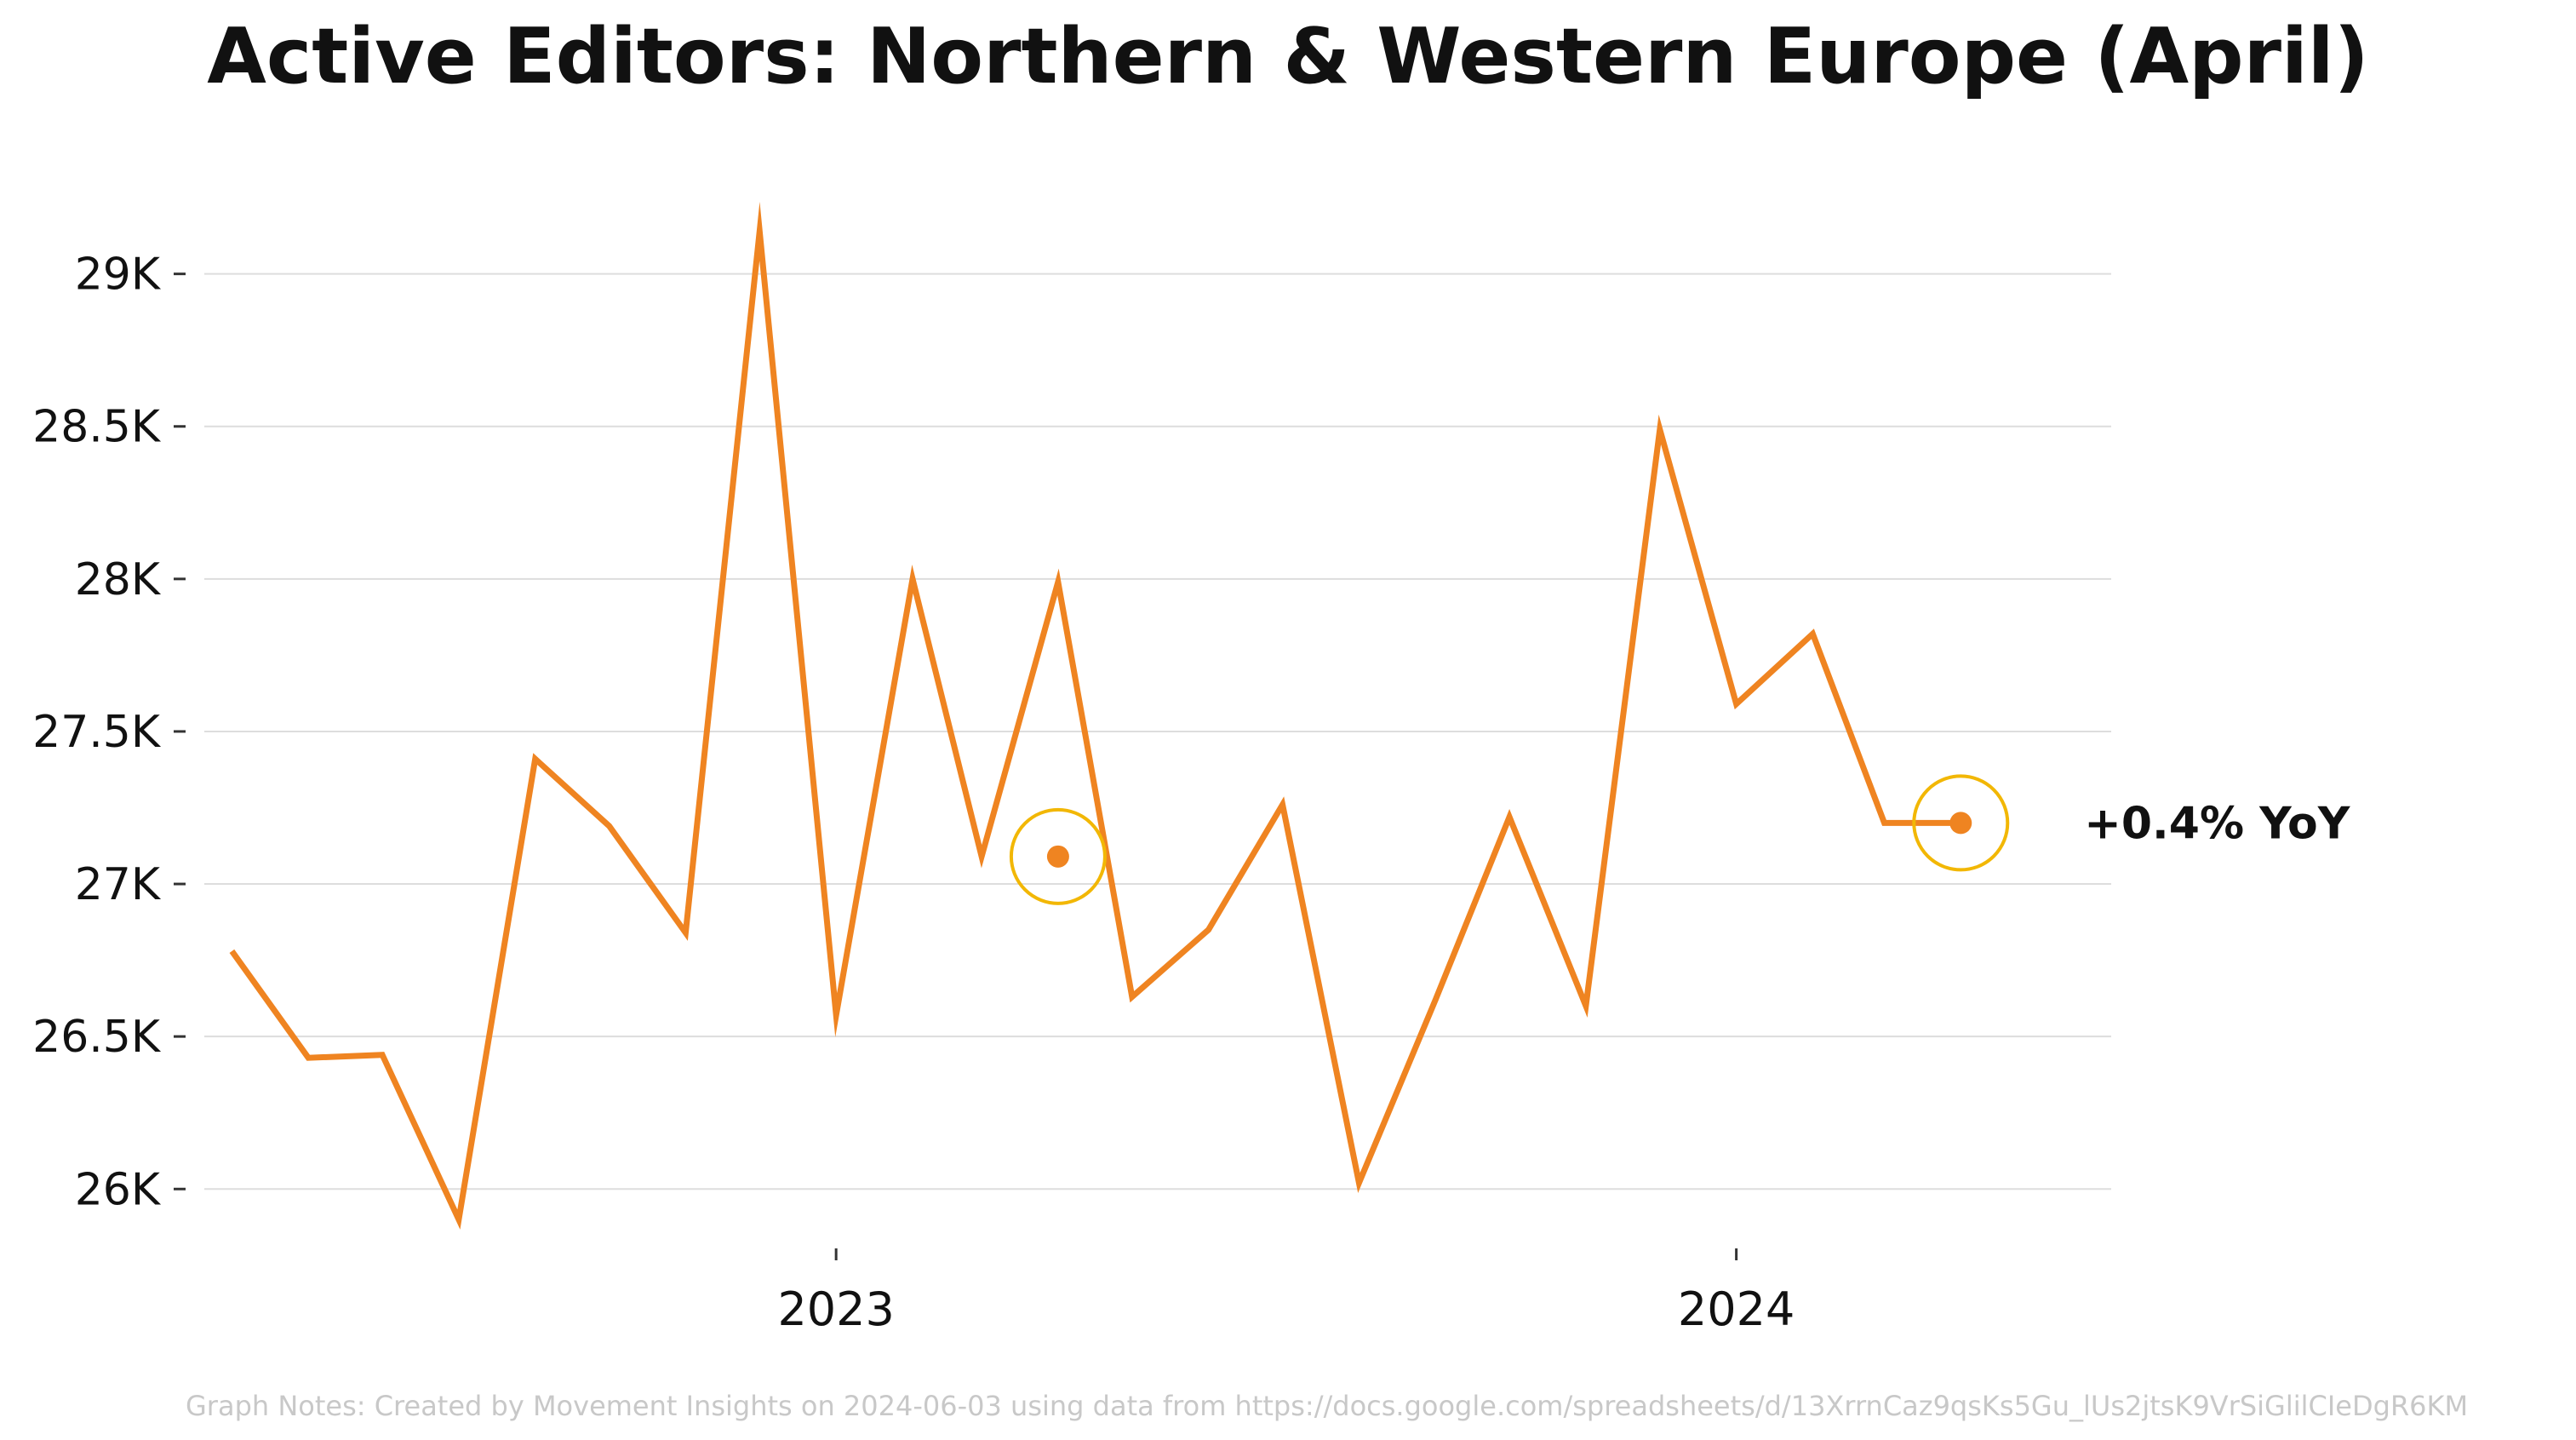 The width and height of the screenshot is (2576, 1440). I want to click on highlights: +0.4% YoY, so click(1680, 839).